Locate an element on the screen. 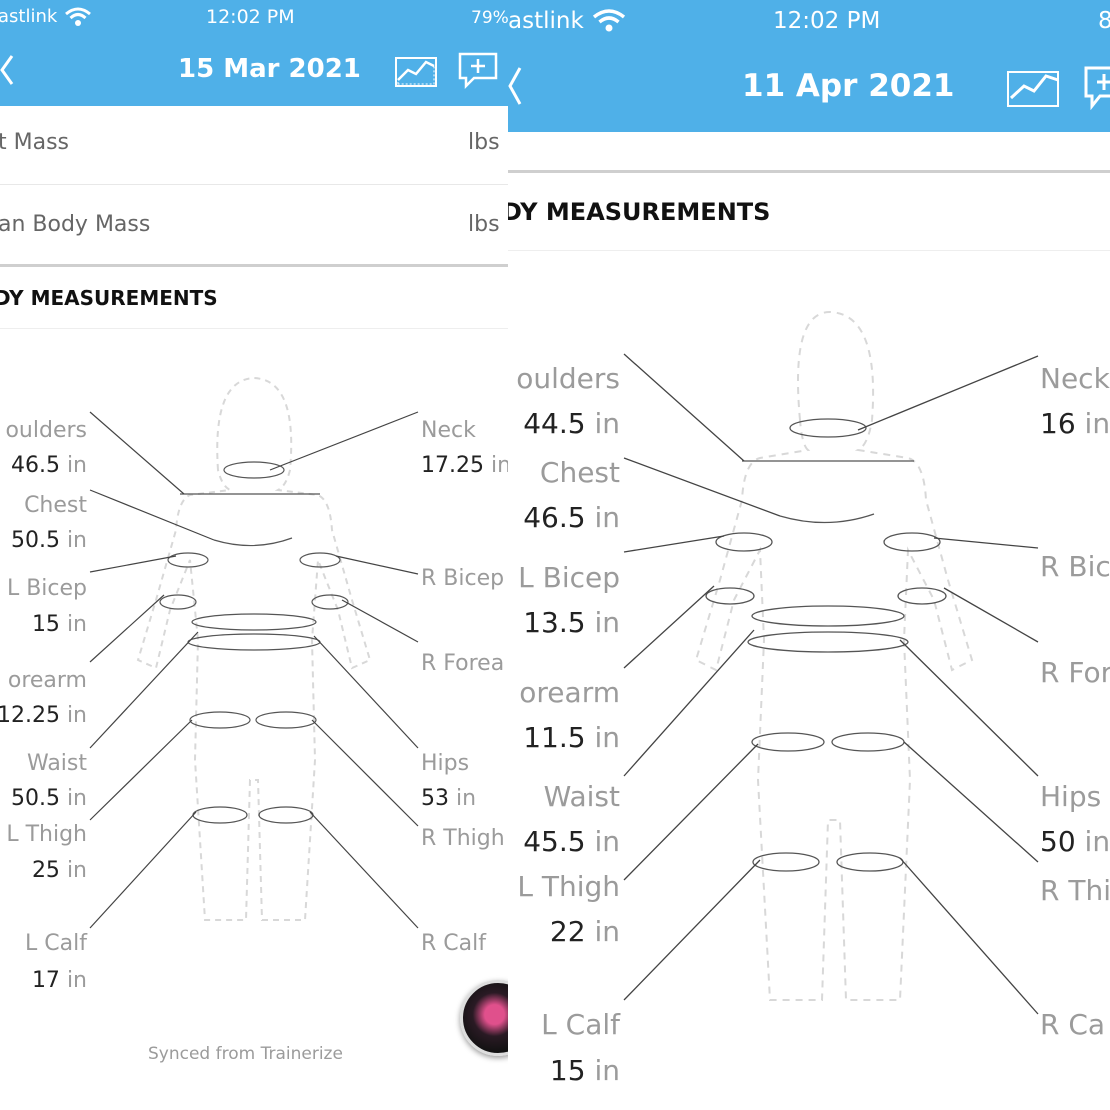 The image size is (1110, 1110). lthigh-value: 22 in is located at coordinates (584, 931).